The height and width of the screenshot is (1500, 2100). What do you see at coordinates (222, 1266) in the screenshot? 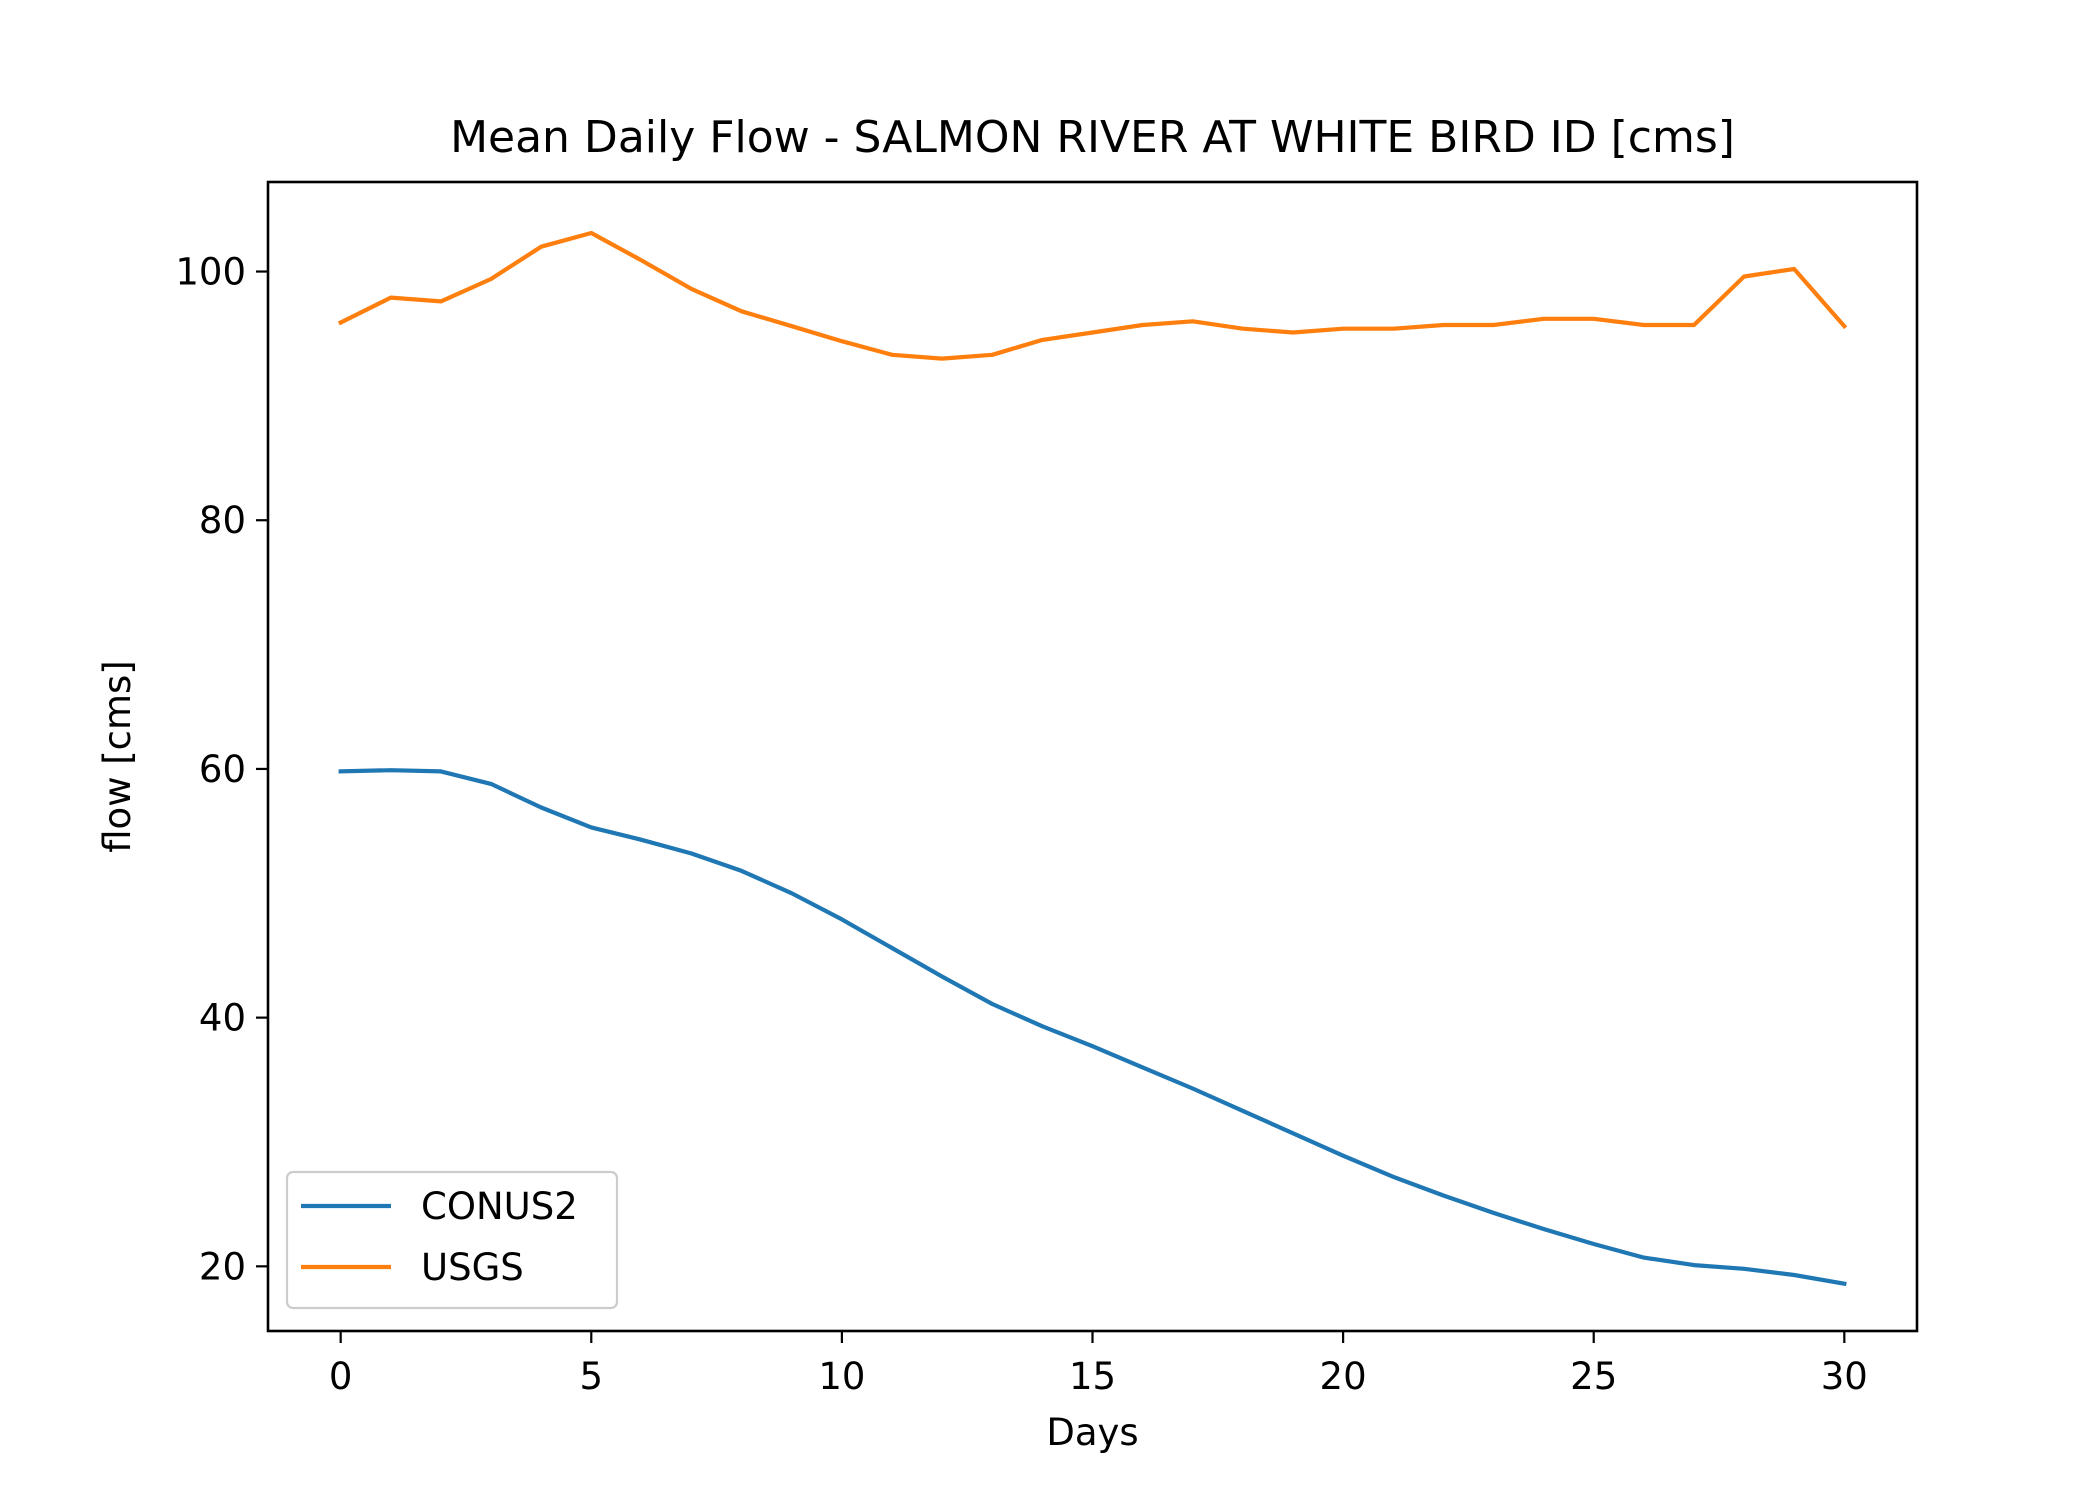
I see `y-tick-label: 20` at bounding box center [222, 1266].